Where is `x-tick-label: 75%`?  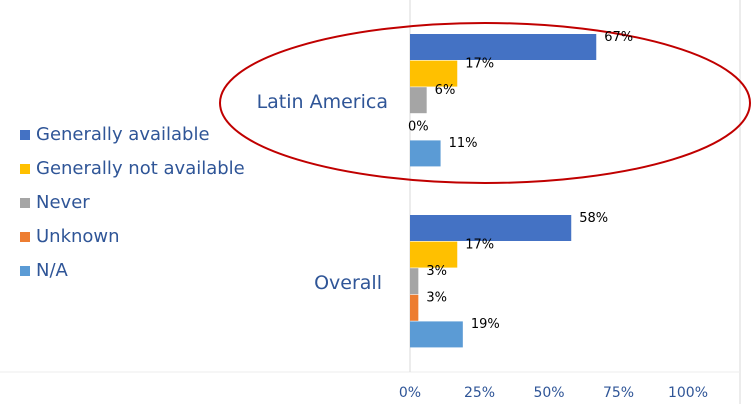
x-tick-label: 75% is located at coordinates (618, 393).